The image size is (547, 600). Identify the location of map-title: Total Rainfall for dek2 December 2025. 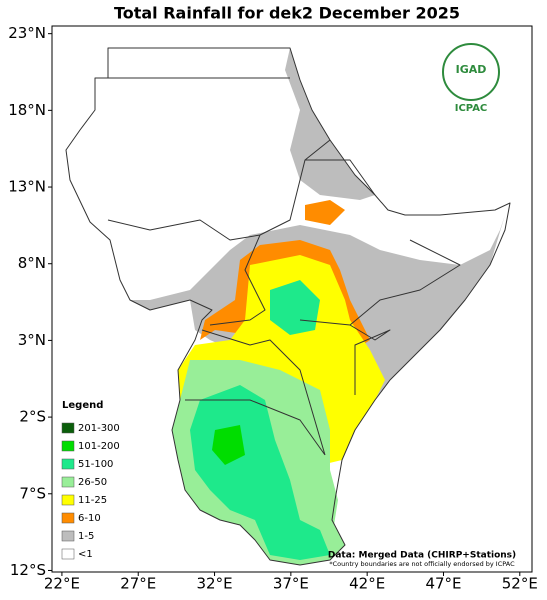
(287, 13).